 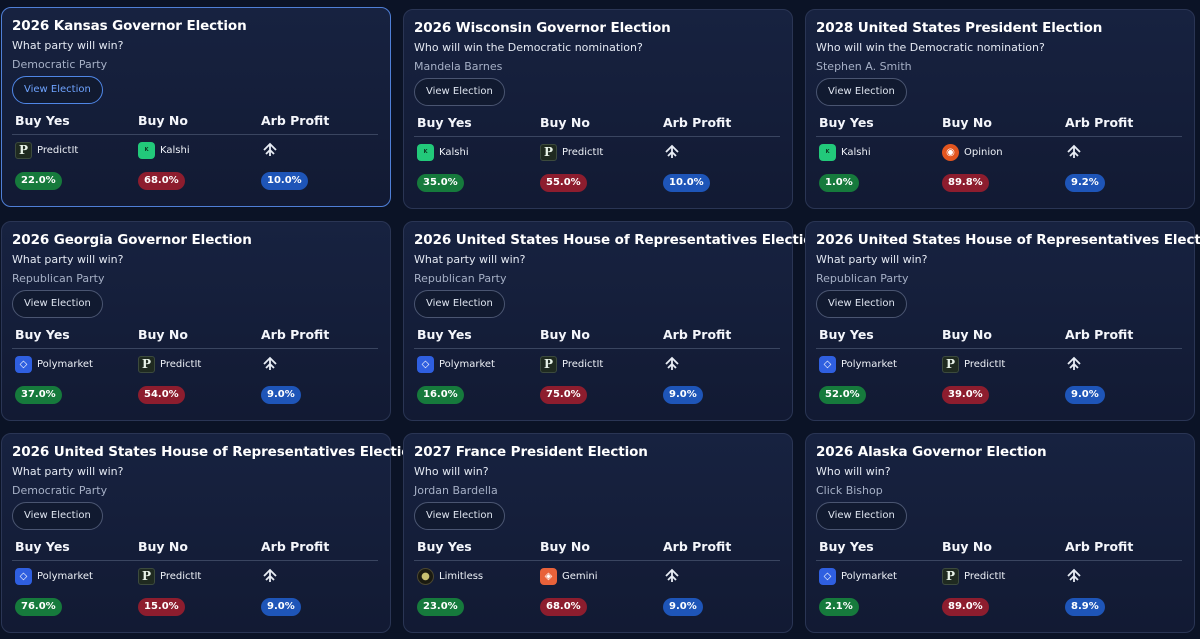 I want to click on no-percent-badge: 75.0%, so click(x=563, y=395).